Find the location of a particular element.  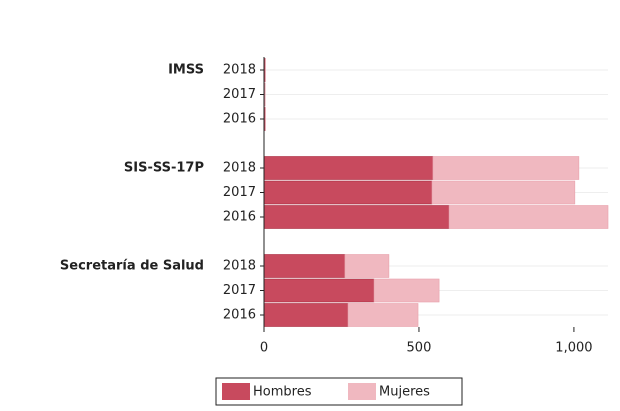

group-label: Secretaría de Salud is located at coordinates (132, 266).